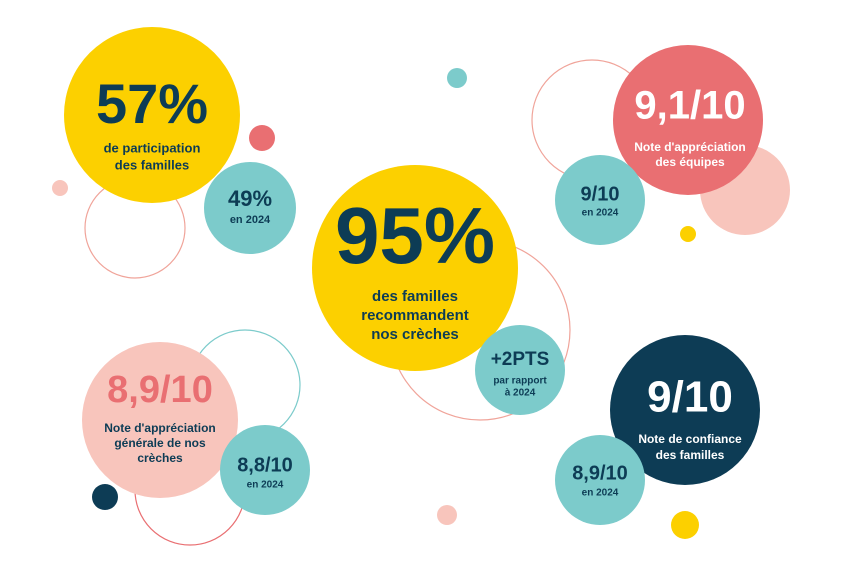 This screenshot has height=586, width=845. I want to click on compare-value: +2PTS, so click(520, 359).